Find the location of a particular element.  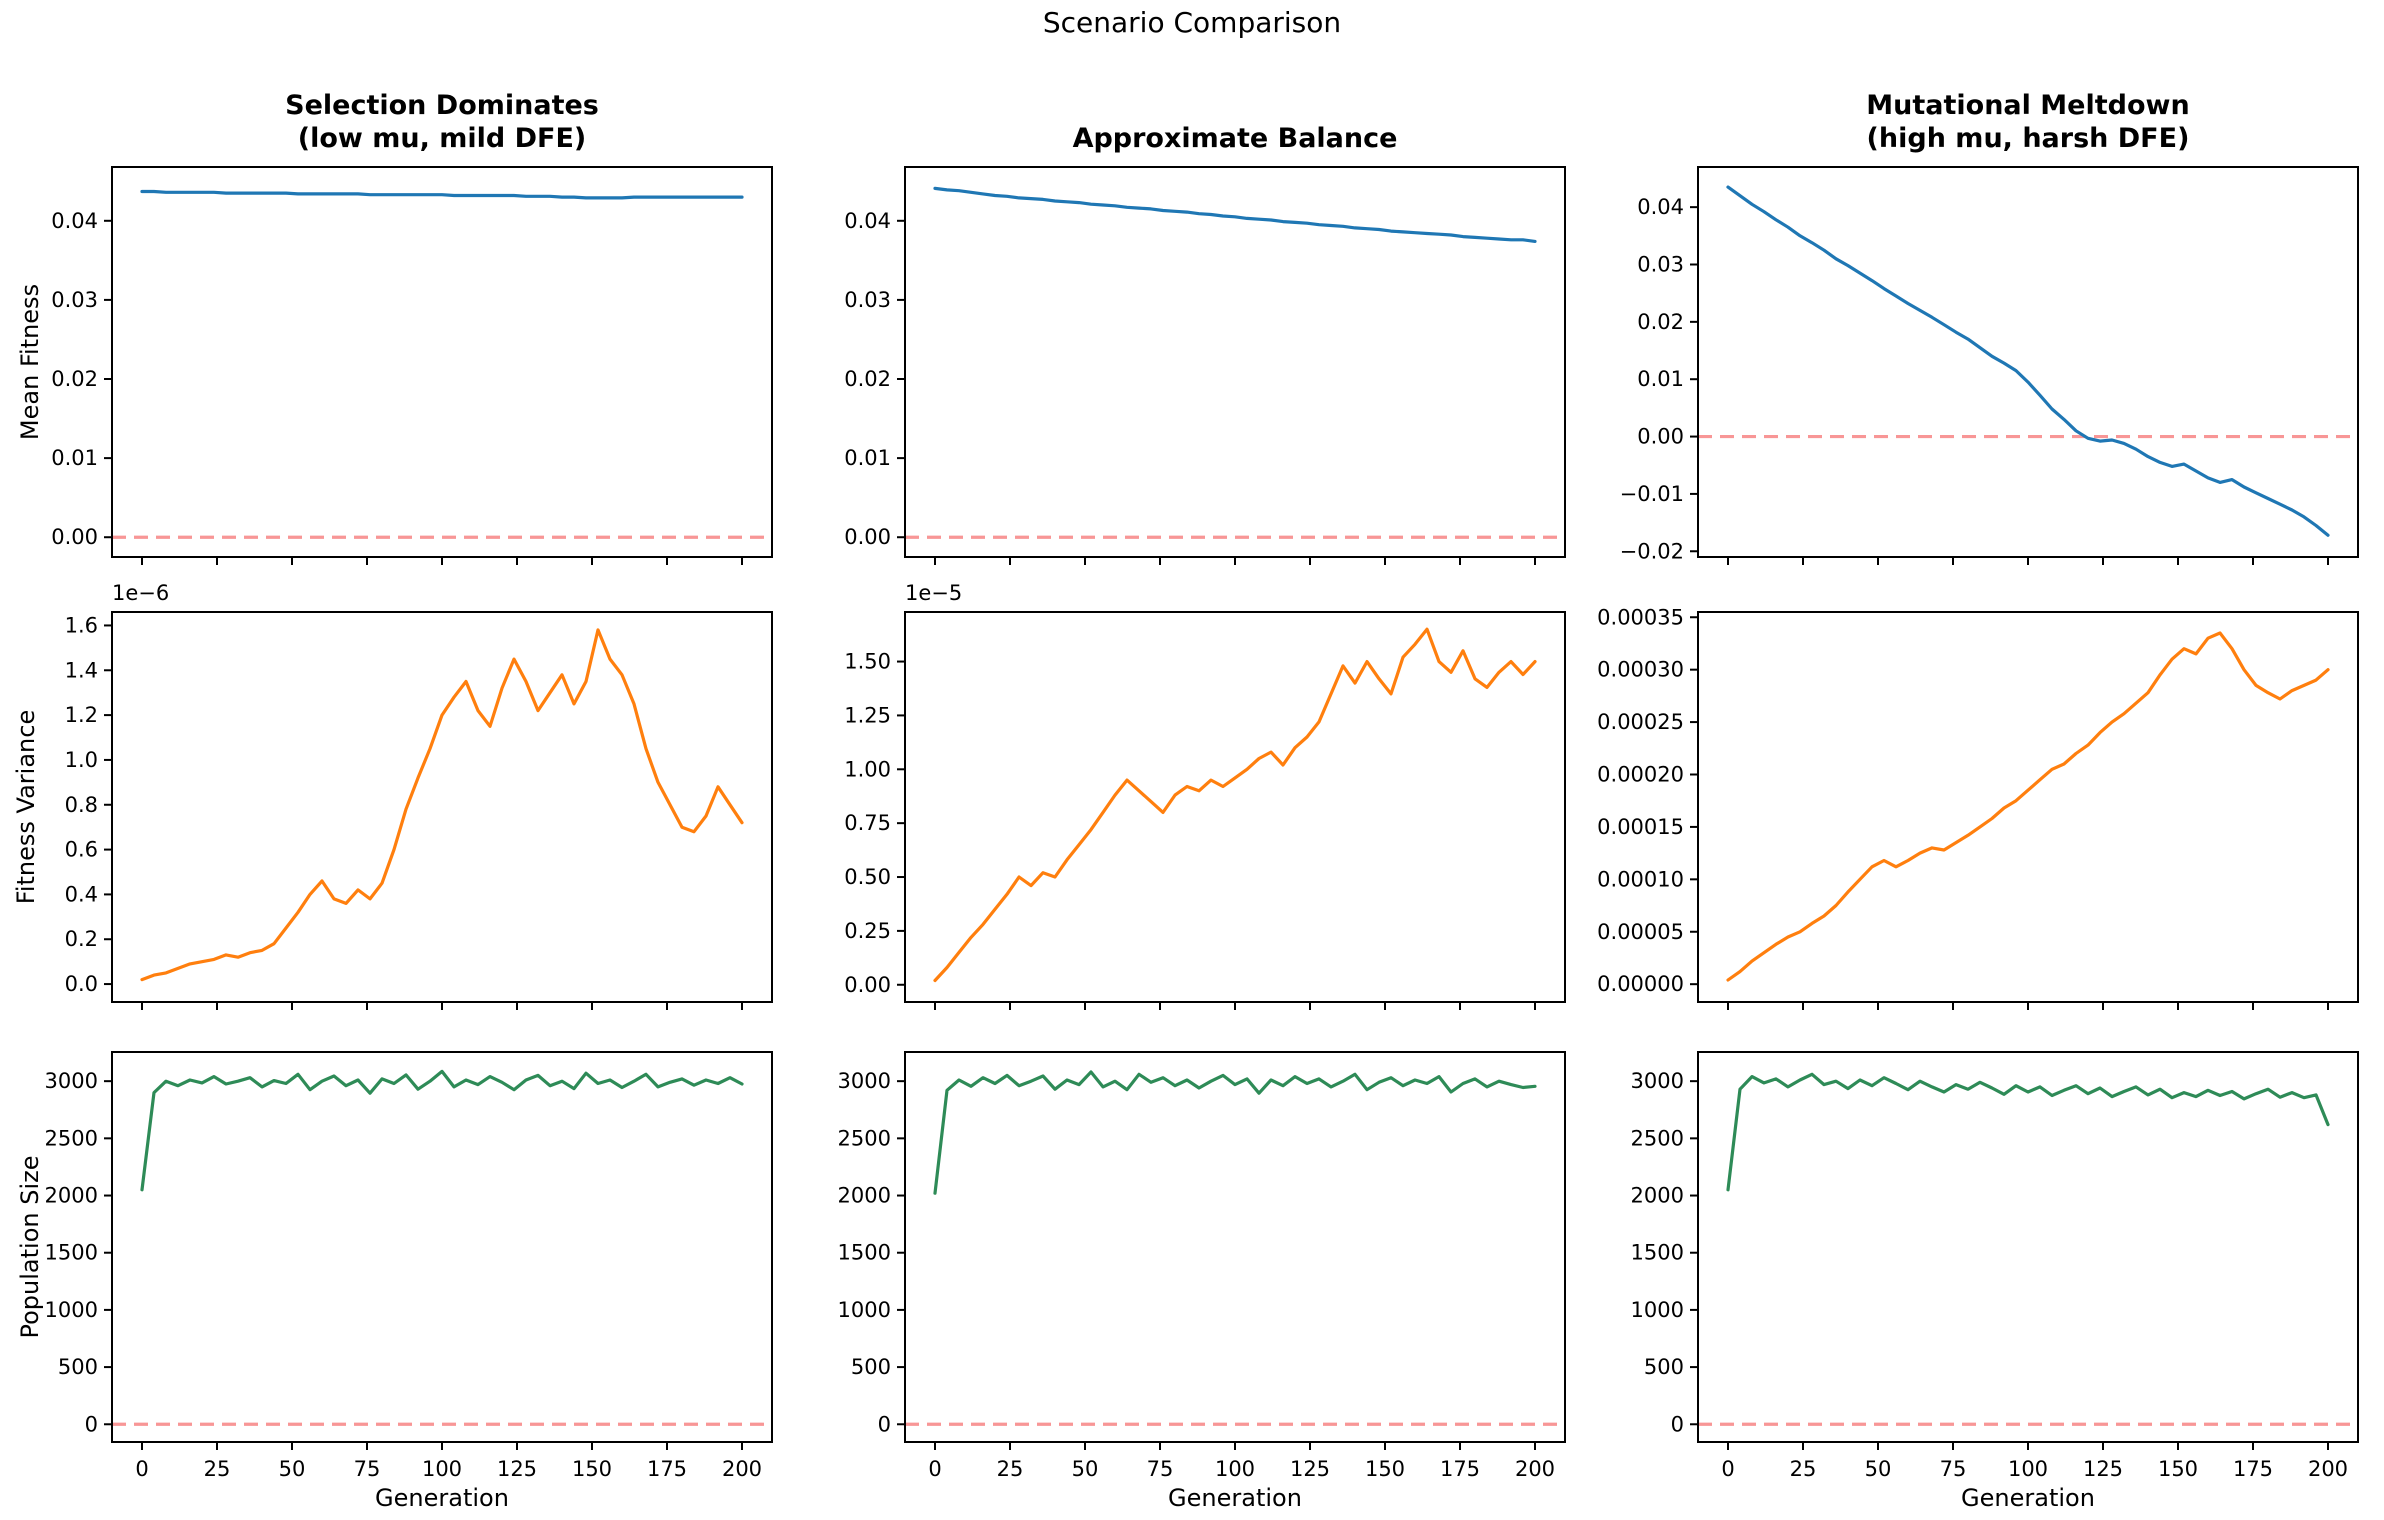

offset-label: 1e−5 is located at coordinates (933, 593).